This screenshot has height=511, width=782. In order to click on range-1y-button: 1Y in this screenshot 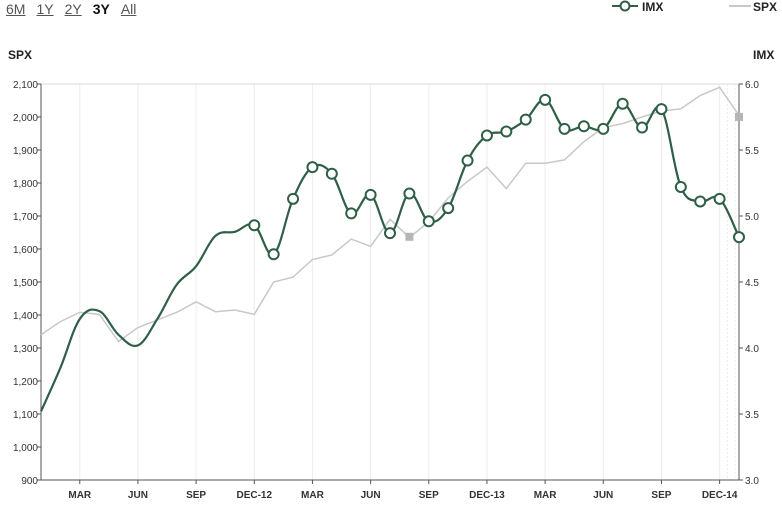, I will do `click(45, 9)`.